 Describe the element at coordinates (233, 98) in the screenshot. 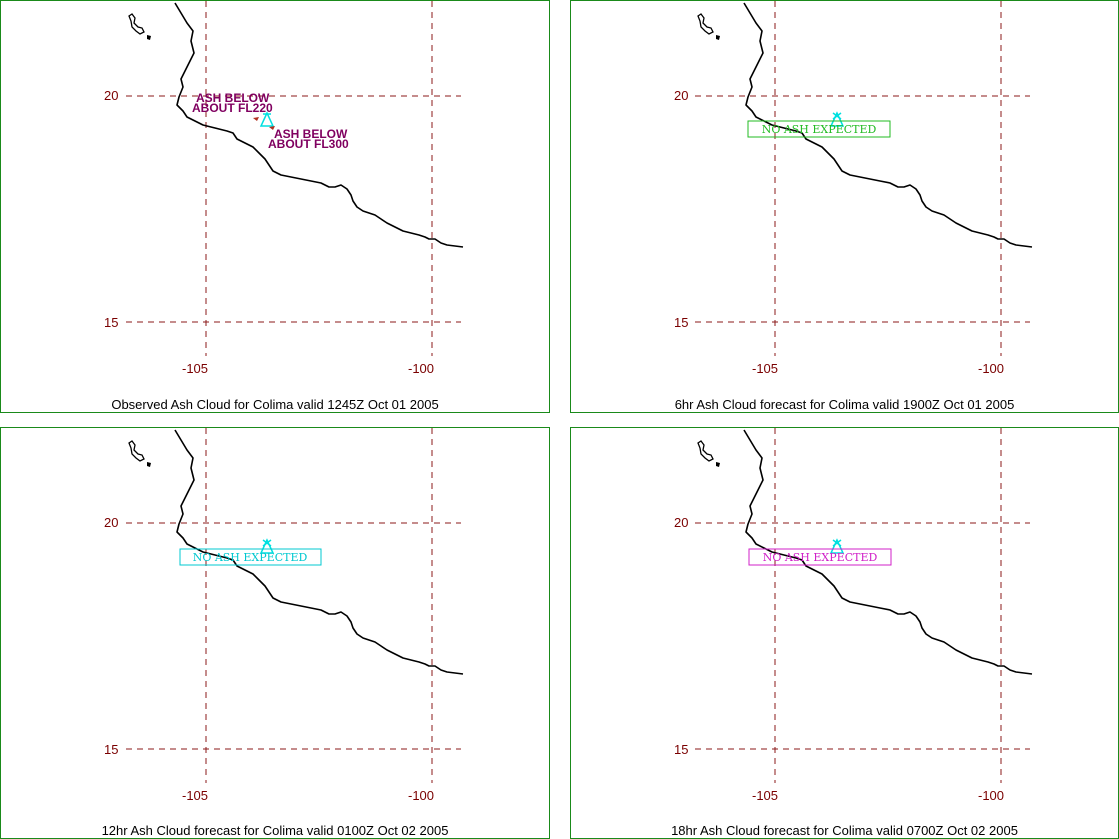

I see `ash-label-1a: ASH BELOW` at that location.